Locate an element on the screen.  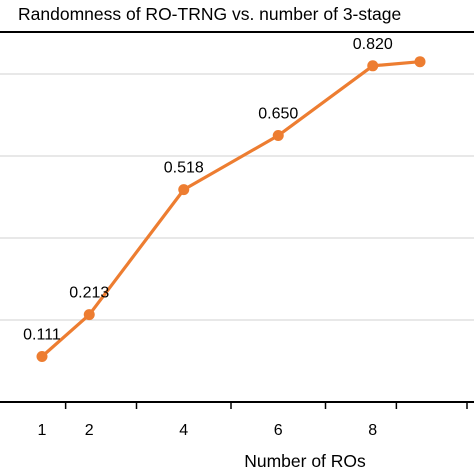
data-label: 0.111 is located at coordinates (42, 334).